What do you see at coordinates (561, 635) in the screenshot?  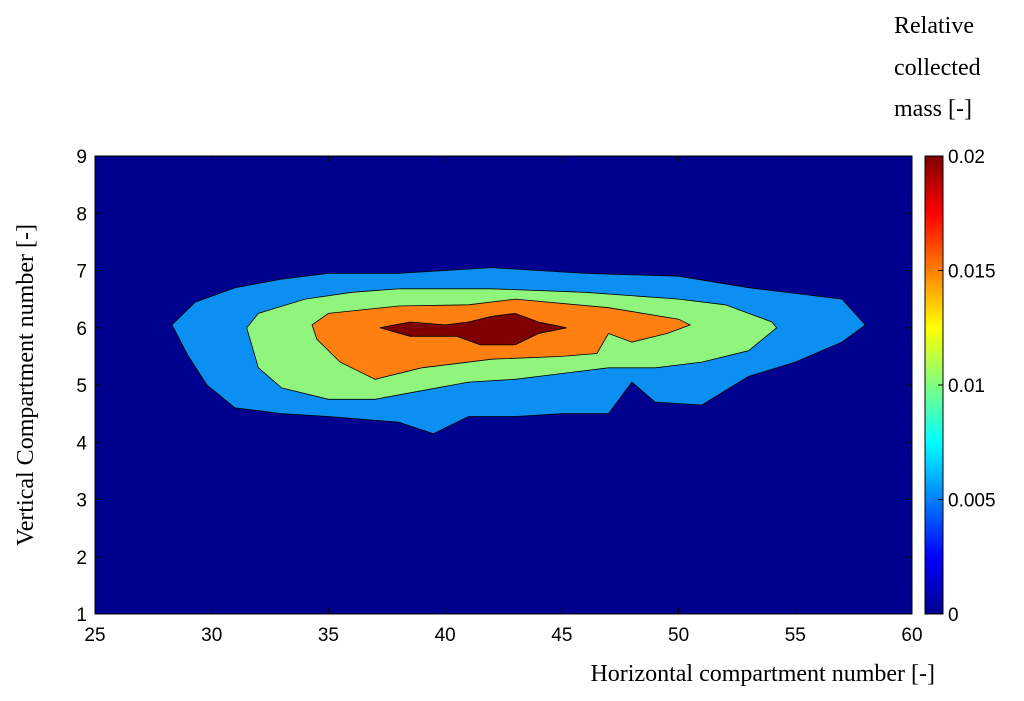 I see `x-tick-label: 45` at bounding box center [561, 635].